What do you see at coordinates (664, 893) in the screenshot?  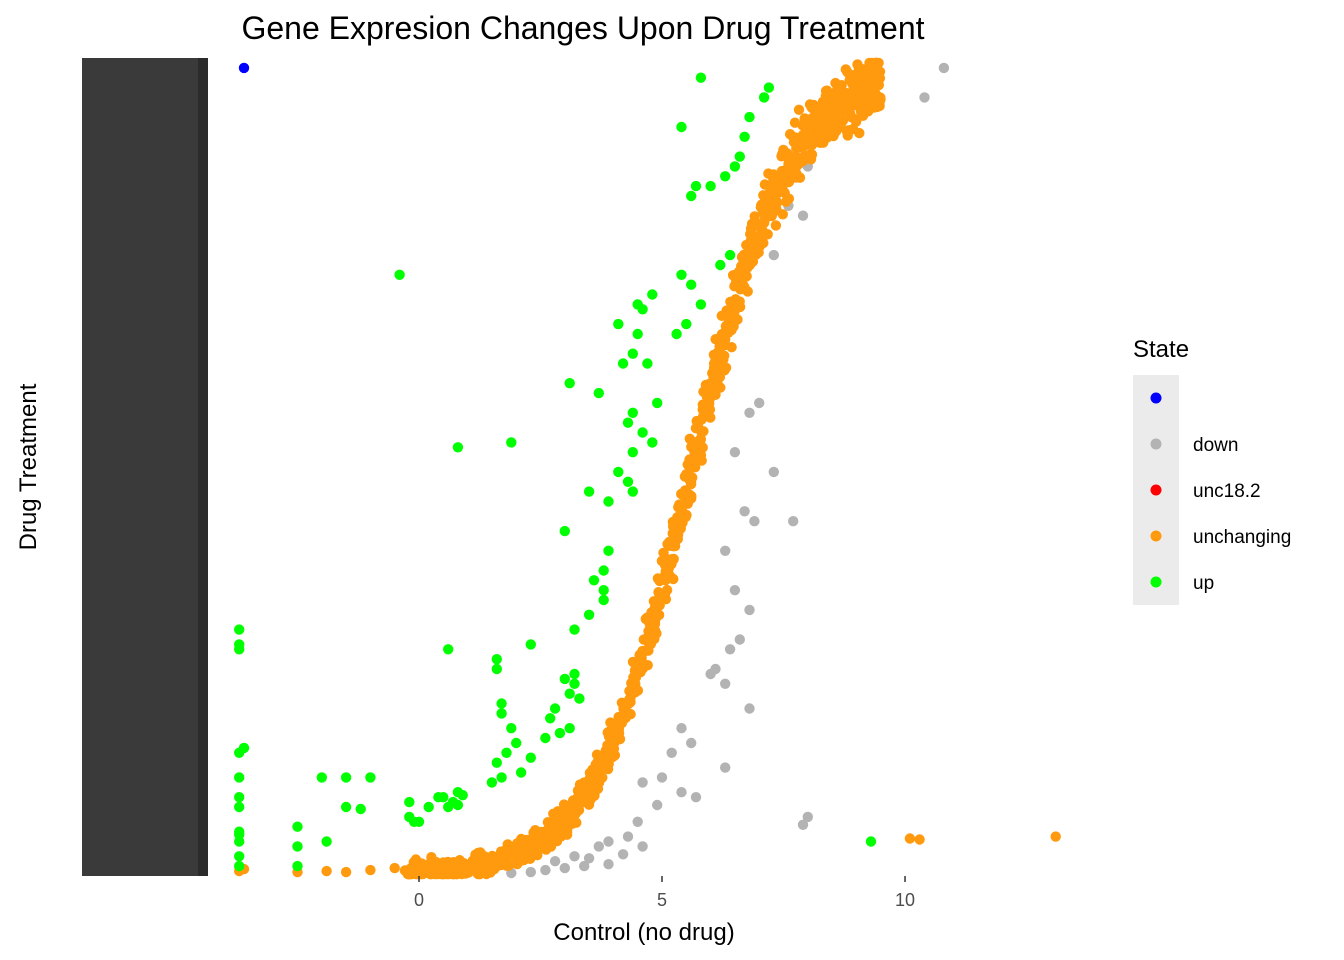 I see `x-axis: 0 5 10` at bounding box center [664, 893].